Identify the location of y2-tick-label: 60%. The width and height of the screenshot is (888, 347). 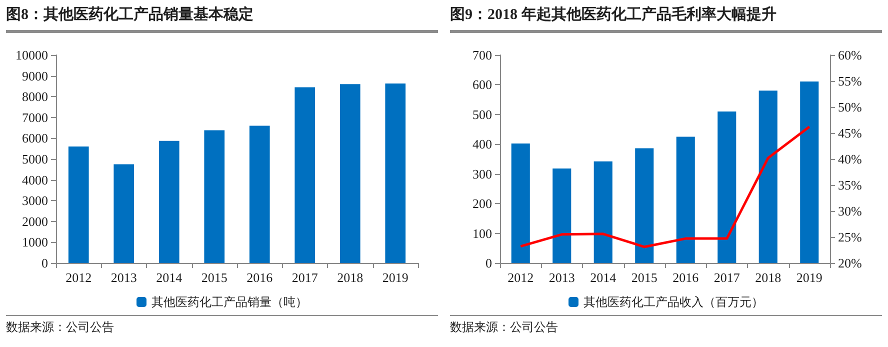
(850, 55).